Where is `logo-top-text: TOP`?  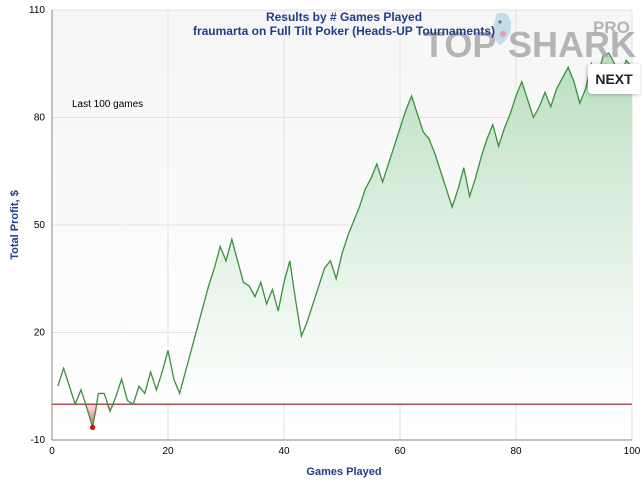 logo-top-text: TOP is located at coordinates (459, 44).